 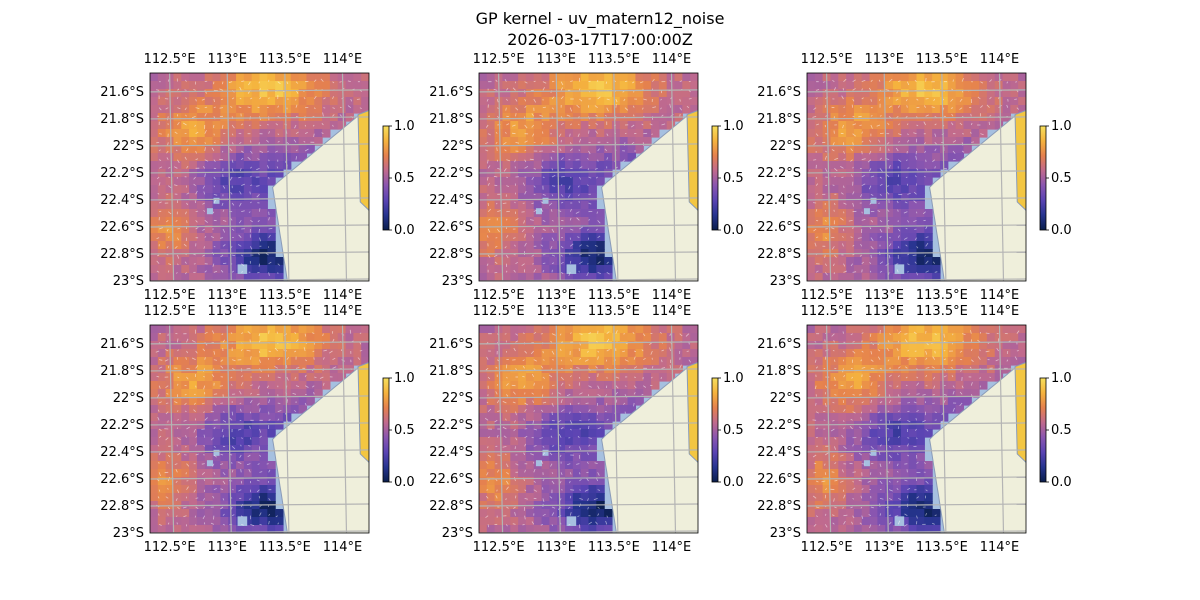 I want to click on gridline-lat, so click(x=916, y=91).